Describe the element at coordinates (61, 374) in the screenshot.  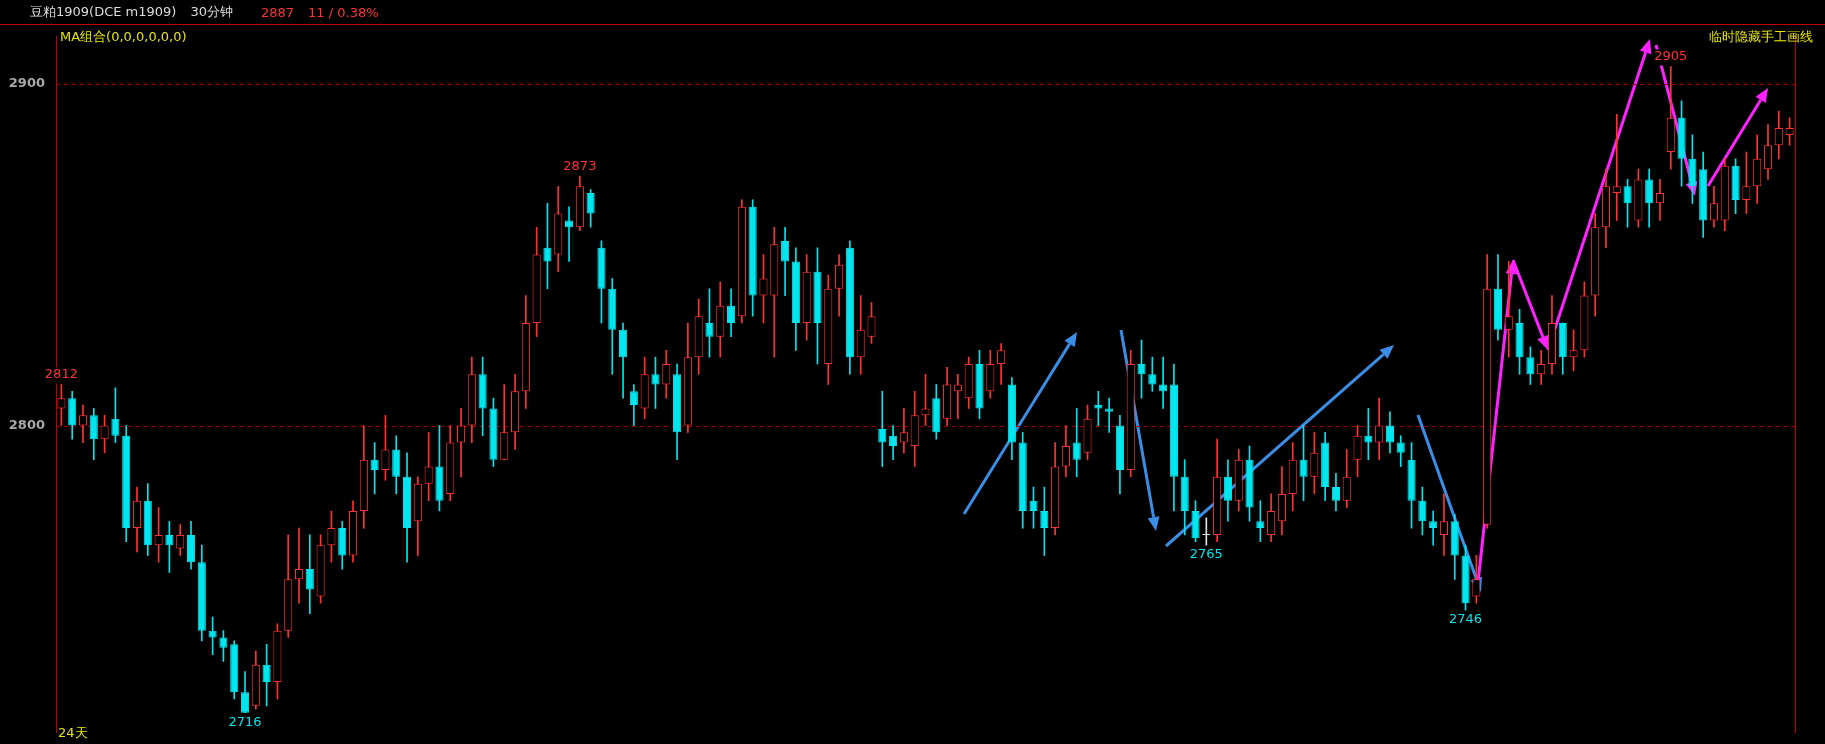
I see `annotation: 2812` at that location.